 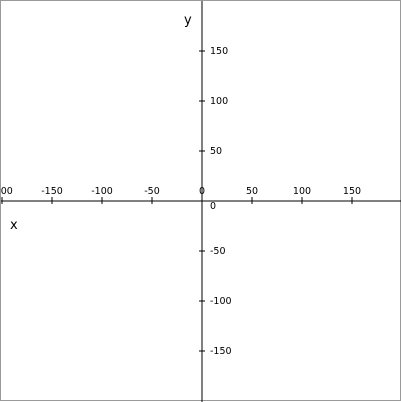 What do you see at coordinates (202, 191) in the screenshot?
I see `x-tick-label: 0` at bounding box center [202, 191].